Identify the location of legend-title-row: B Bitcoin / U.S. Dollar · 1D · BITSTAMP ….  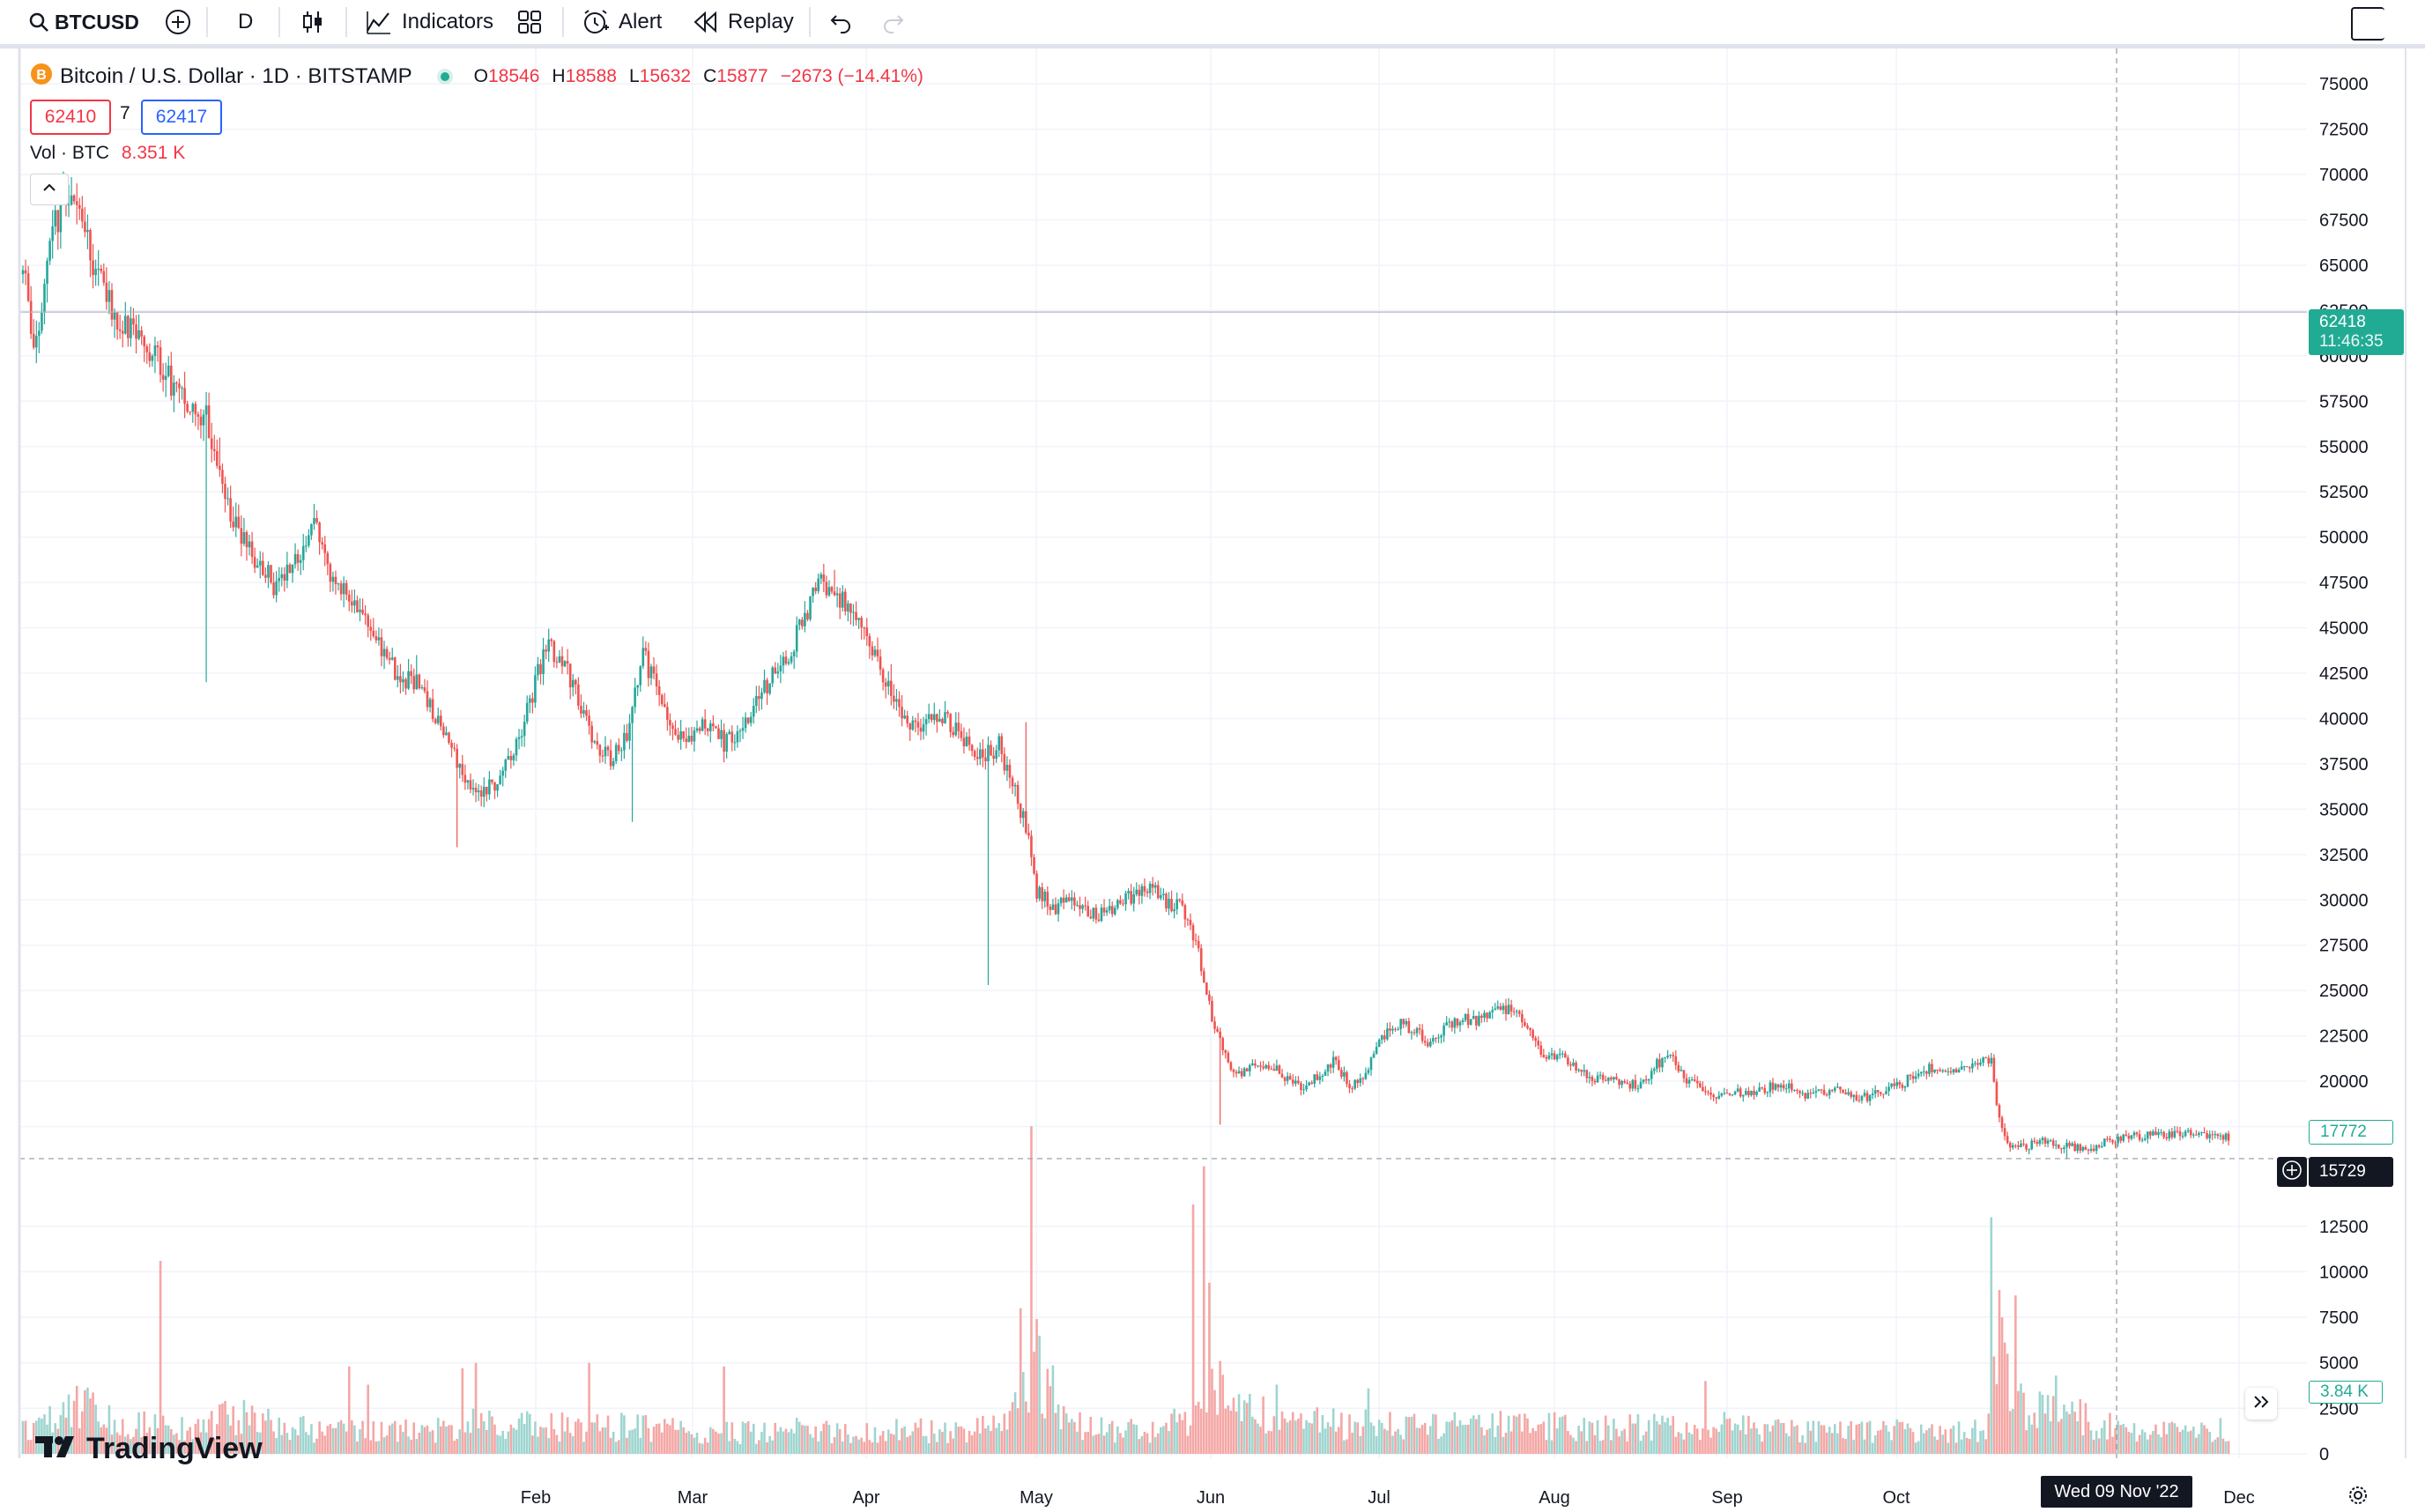
(476, 76).